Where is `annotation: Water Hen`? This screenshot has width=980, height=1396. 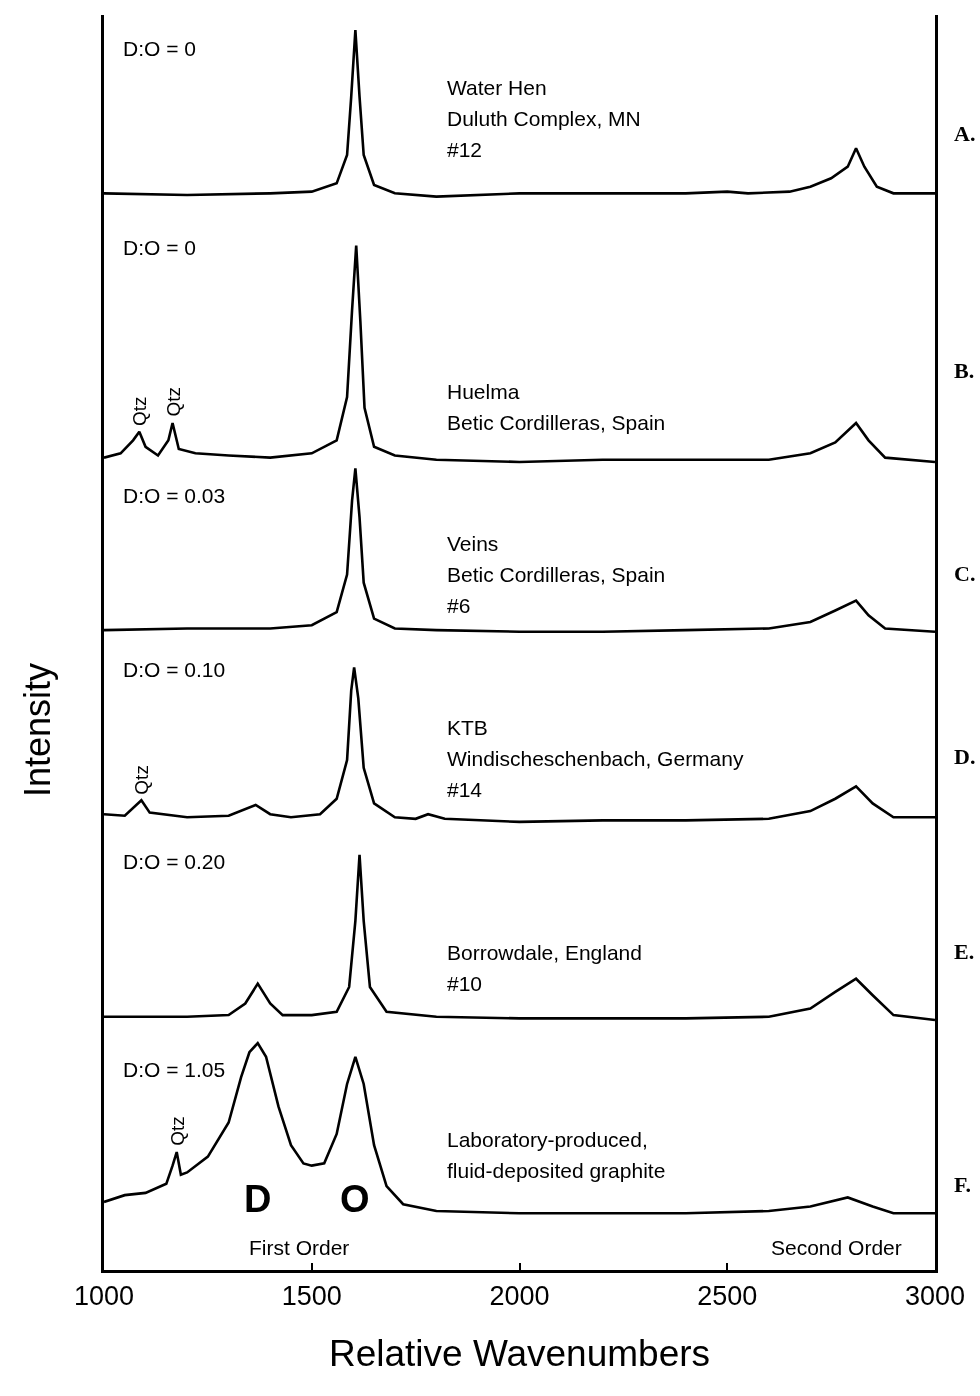 annotation: Water Hen is located at coordinates (497, 87).